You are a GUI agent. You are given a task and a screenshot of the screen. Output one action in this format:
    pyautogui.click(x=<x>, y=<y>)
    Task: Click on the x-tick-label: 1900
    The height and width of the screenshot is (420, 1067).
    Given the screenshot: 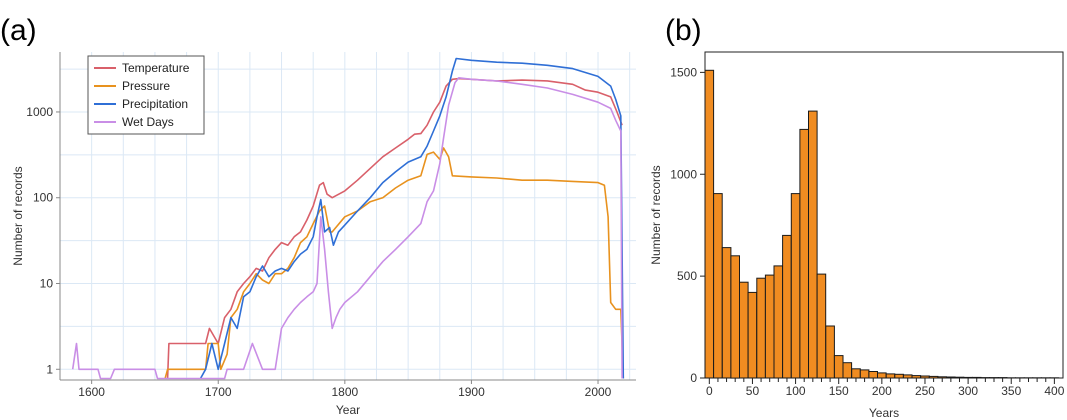 What is the action you would take?
    pyautogui.click(x=471, y=392)
    